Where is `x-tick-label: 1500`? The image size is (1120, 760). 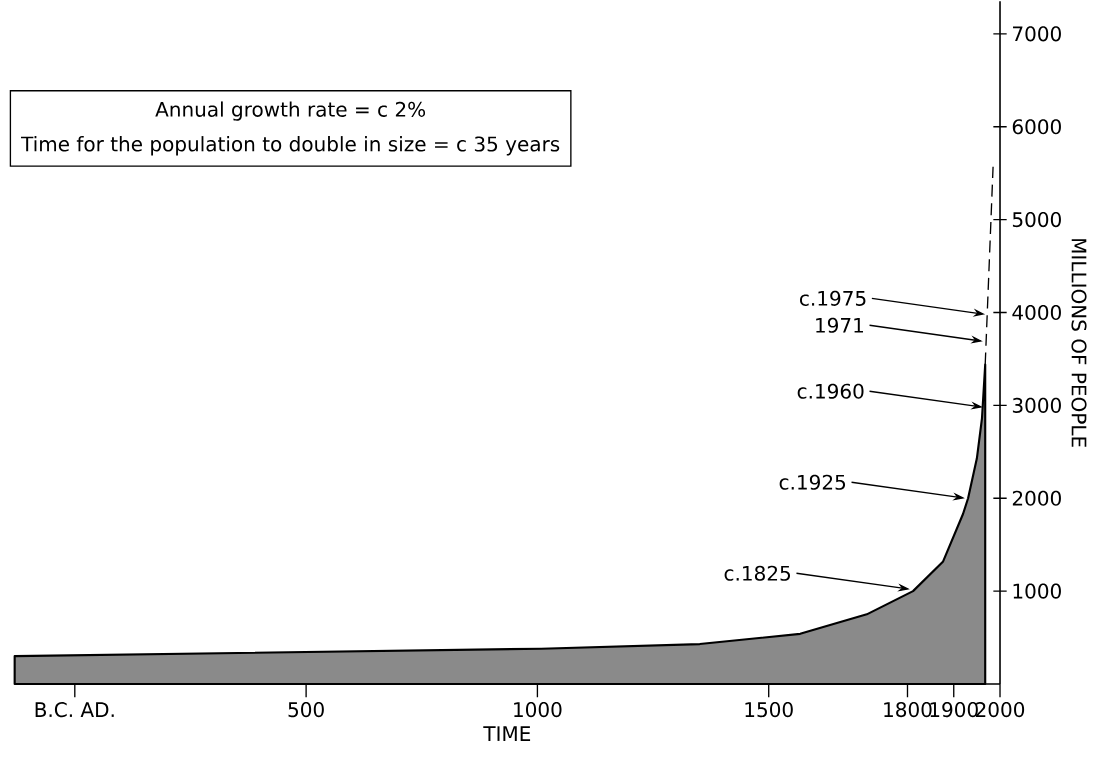 x-tick-label: 1500 is located at coordinates (769, 710).